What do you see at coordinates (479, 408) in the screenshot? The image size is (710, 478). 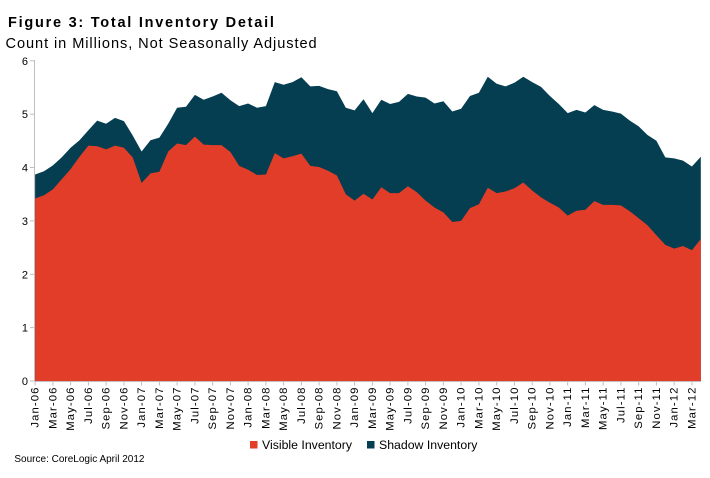 I see `svg-text: Mar-10` at bounding box center [479, 408].